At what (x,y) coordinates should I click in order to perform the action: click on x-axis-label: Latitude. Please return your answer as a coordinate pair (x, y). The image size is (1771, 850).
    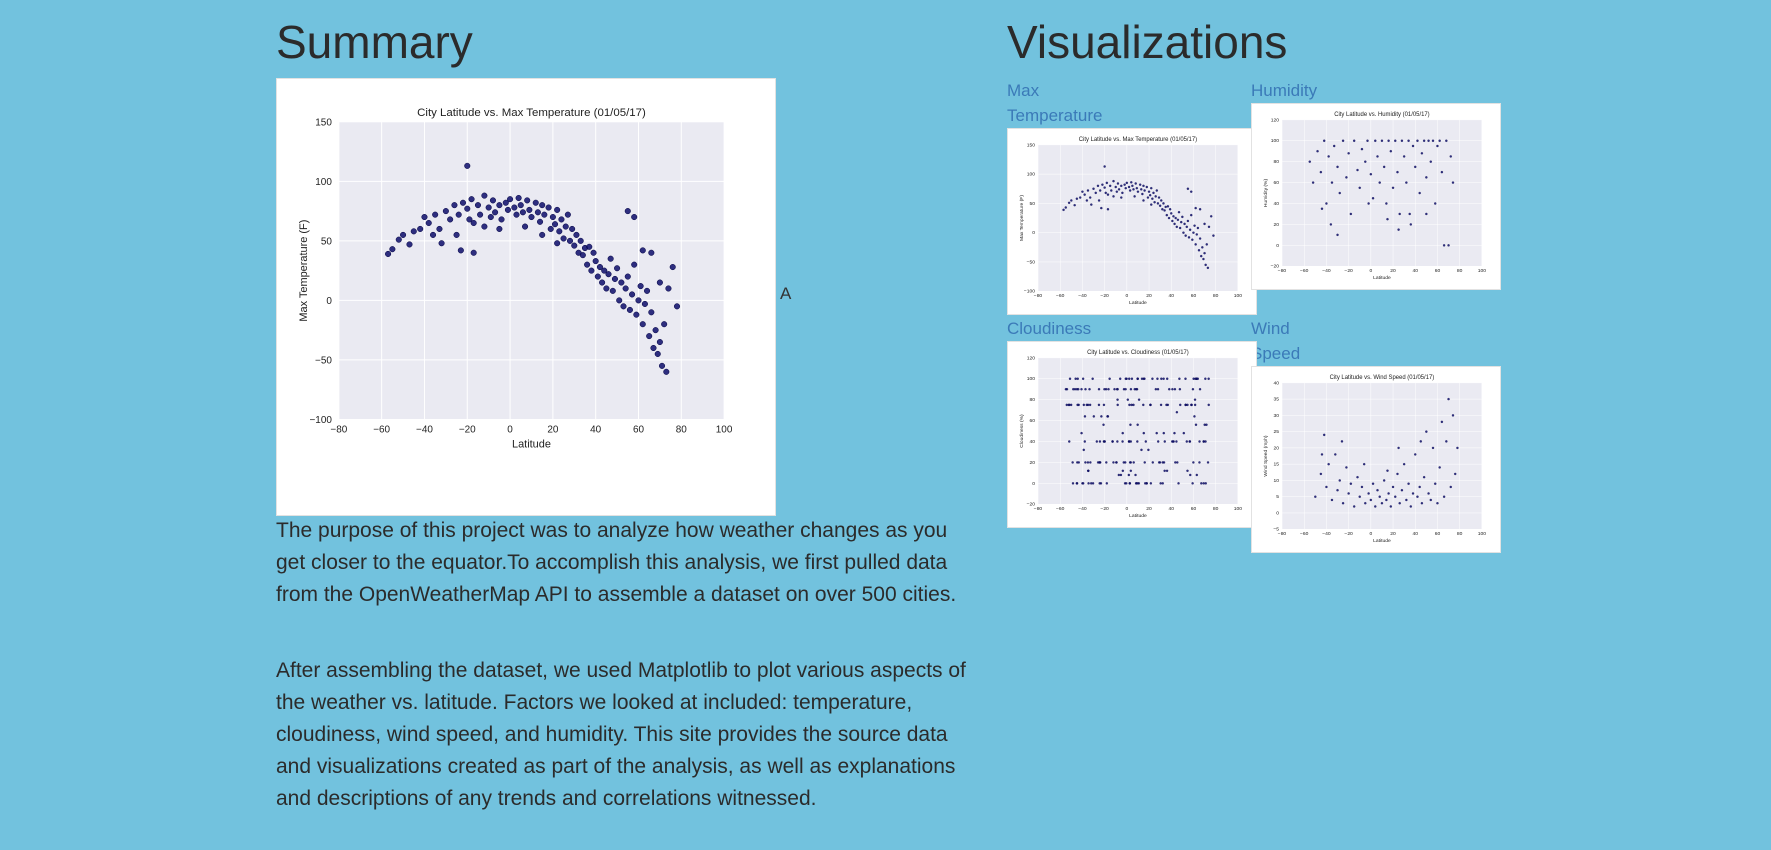
    Looking at the image, I should click on (1138, 516).